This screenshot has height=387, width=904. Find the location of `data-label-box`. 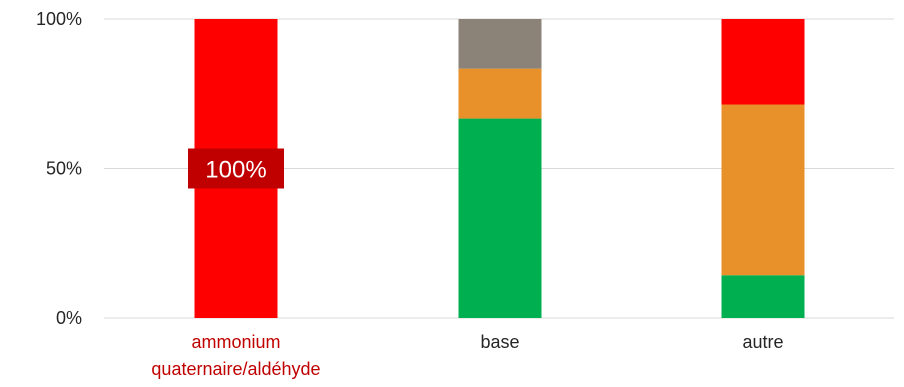

data-label-box is located at coordinates (236, 168).